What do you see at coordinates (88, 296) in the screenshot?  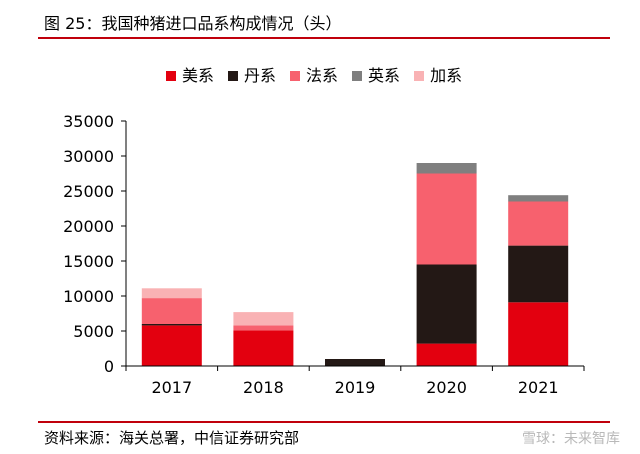 I see `y-tick-label: 10000` at bounding box center [88, 296].